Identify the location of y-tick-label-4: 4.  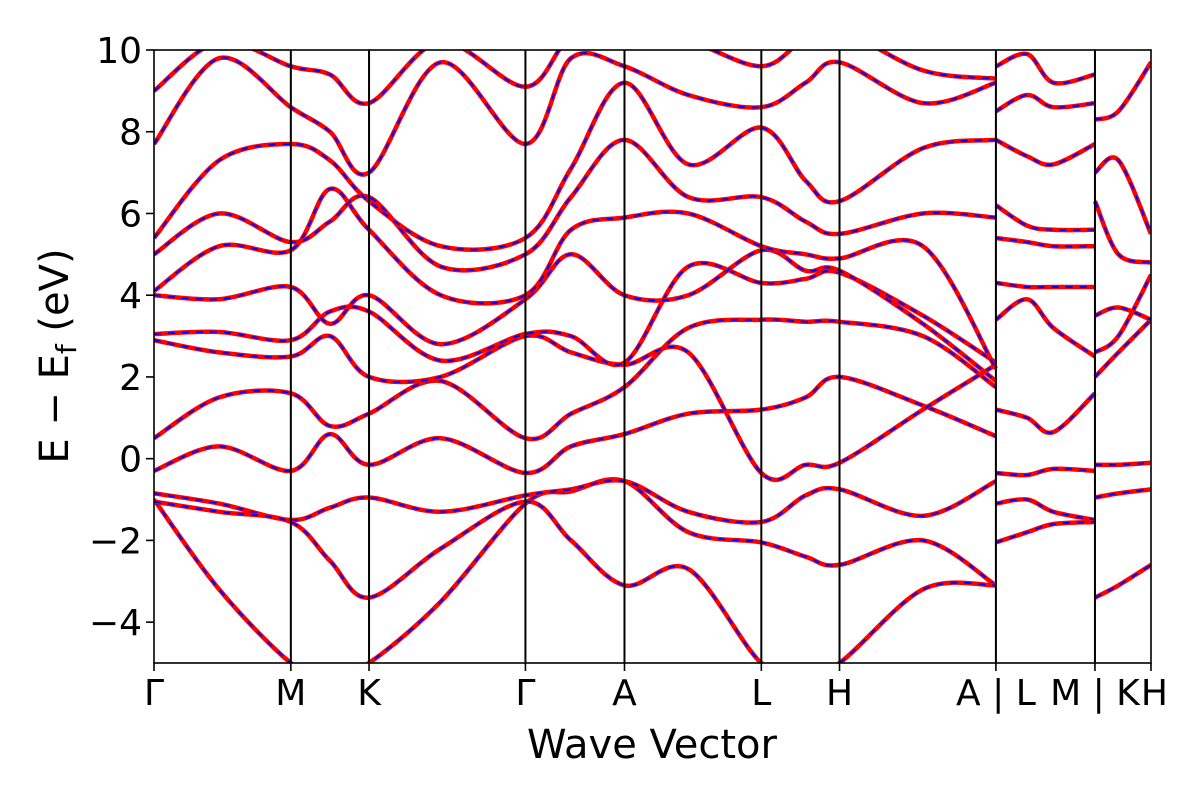
(130, 296).